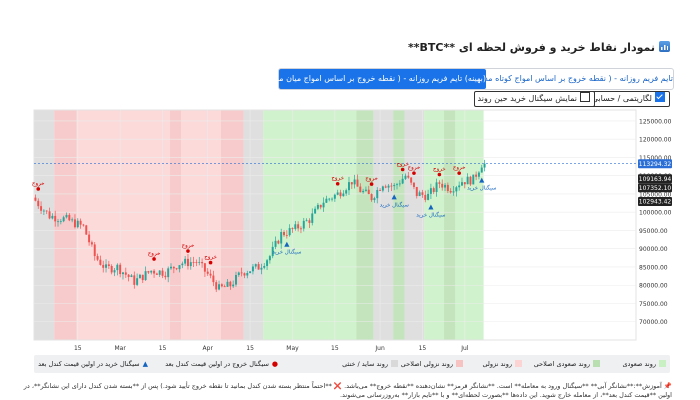  Describe the element at coordinates (655, 140) in the screenshot. I see `y-tick-label: 120000.00` at that location.